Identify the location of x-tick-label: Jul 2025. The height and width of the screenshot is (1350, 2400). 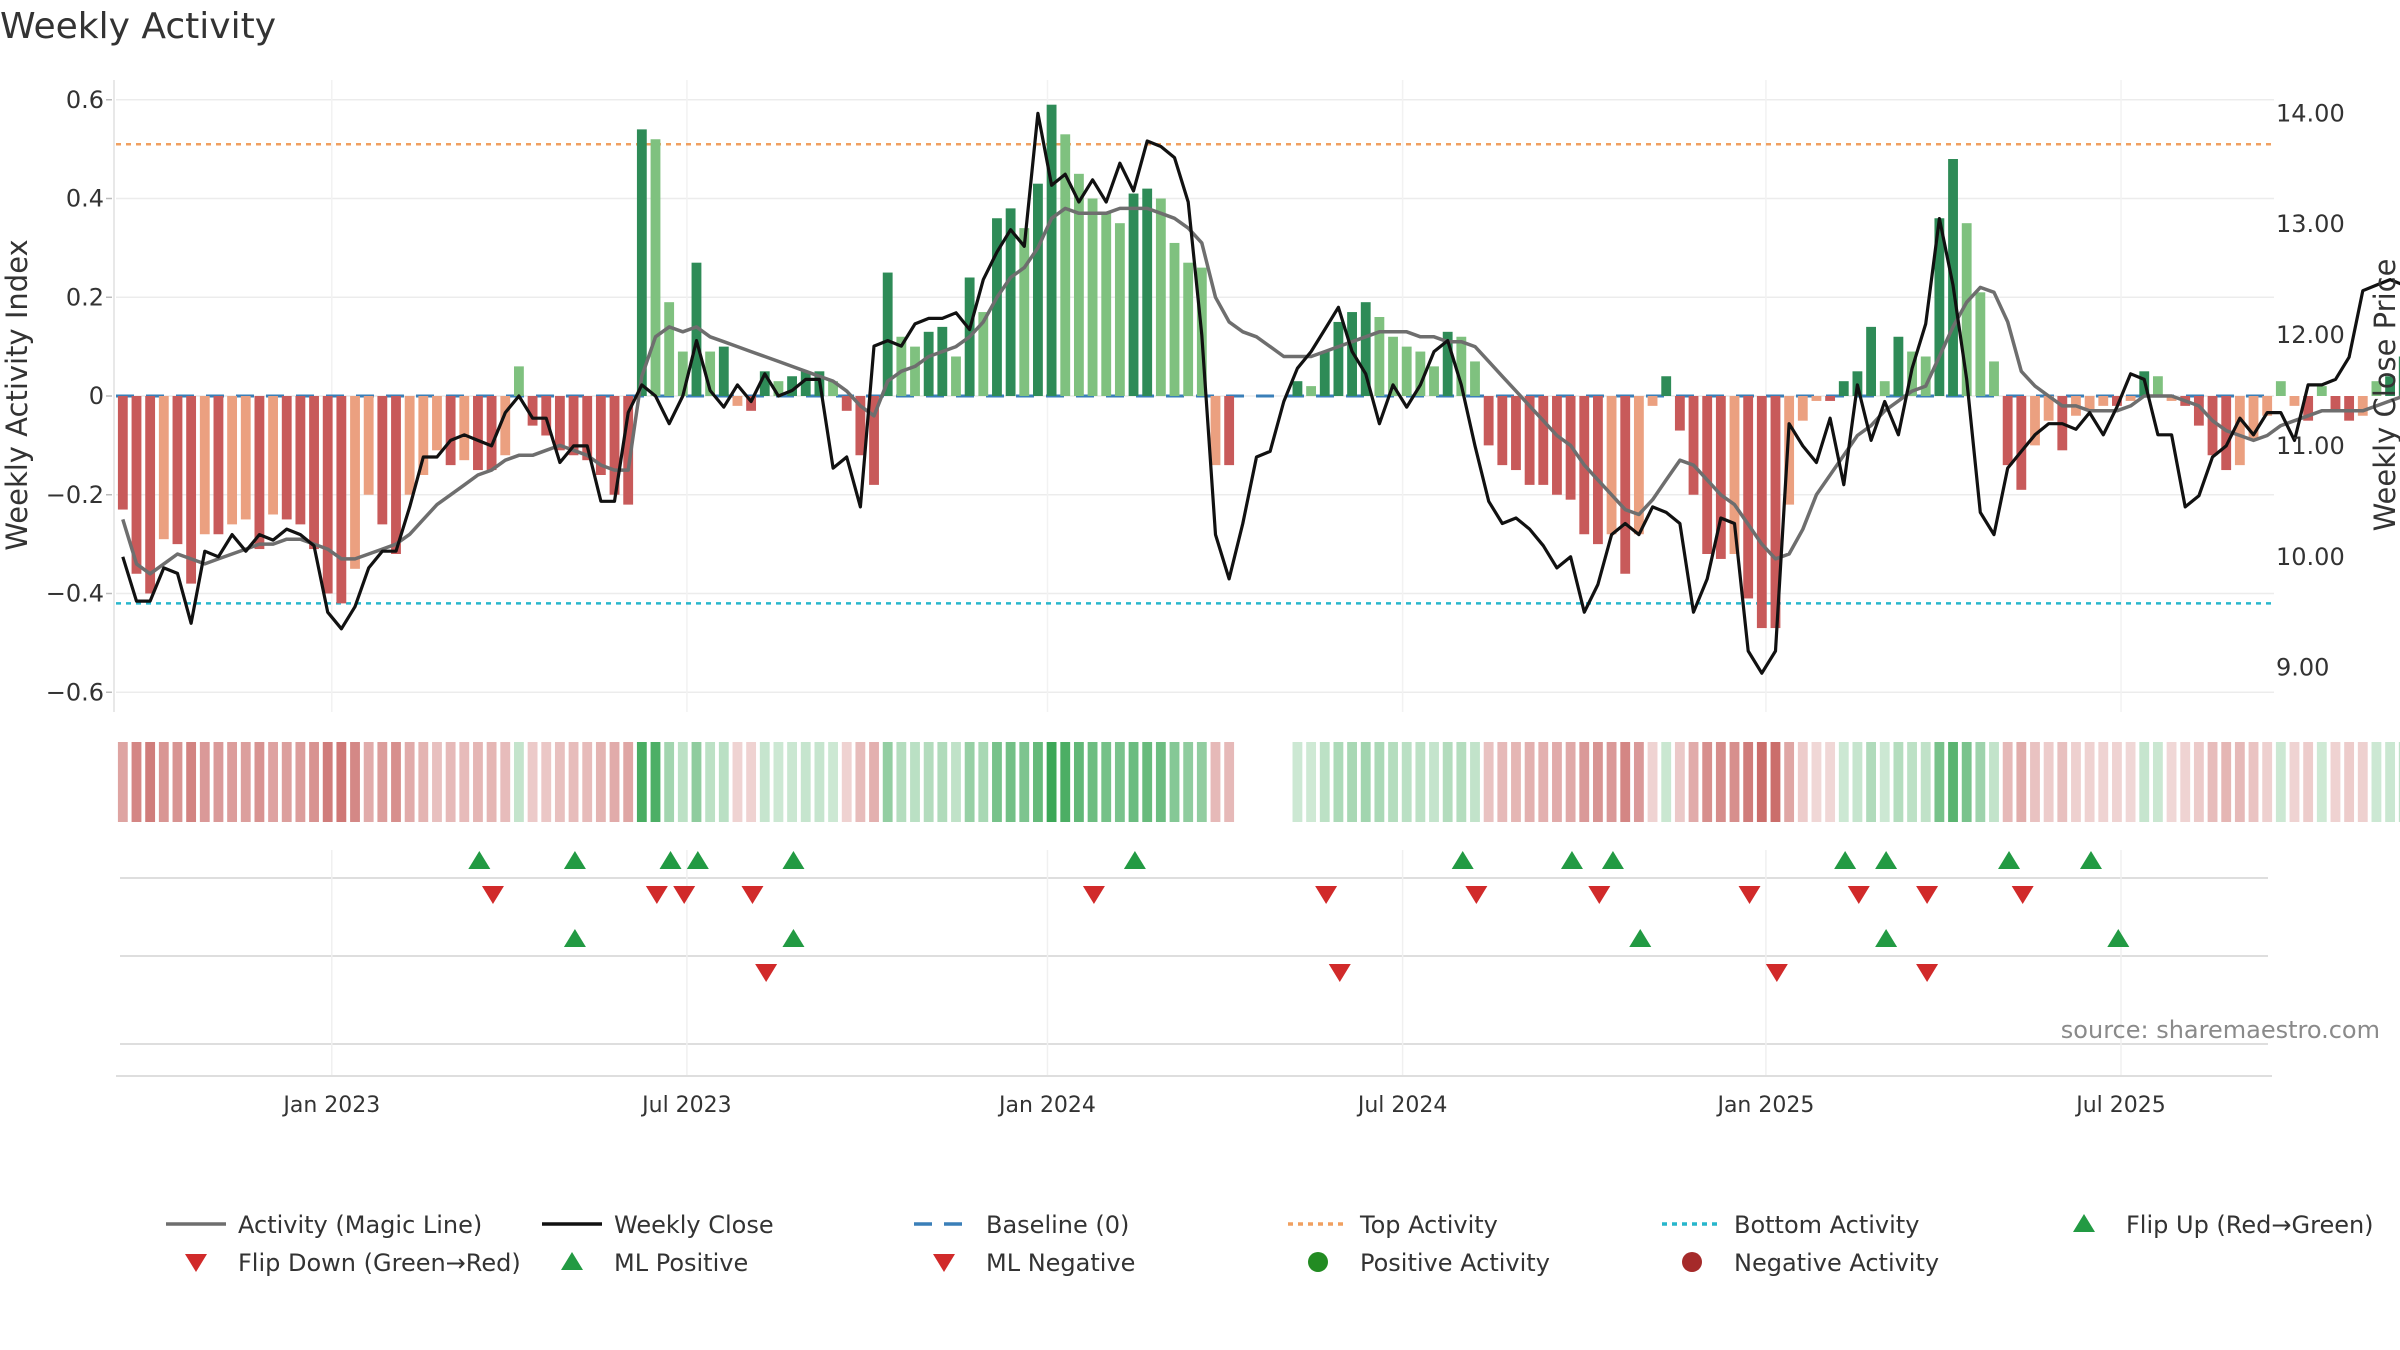
(2120, 1105).